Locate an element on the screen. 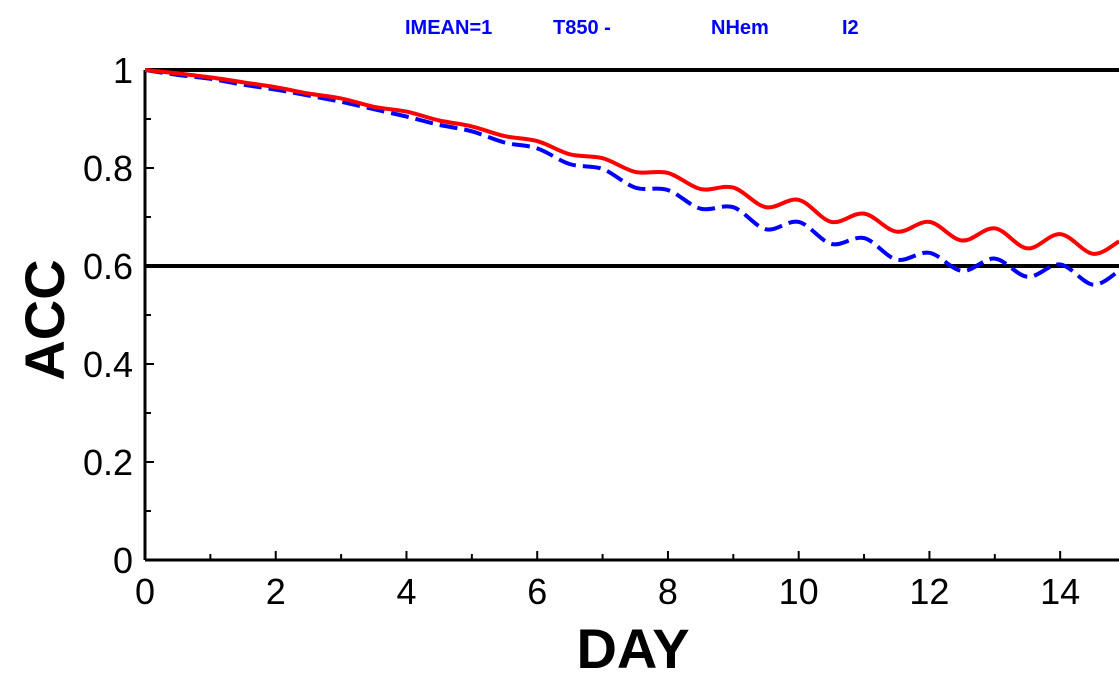  y-tick-label: 0.8 is located at coordinates (108, 168).